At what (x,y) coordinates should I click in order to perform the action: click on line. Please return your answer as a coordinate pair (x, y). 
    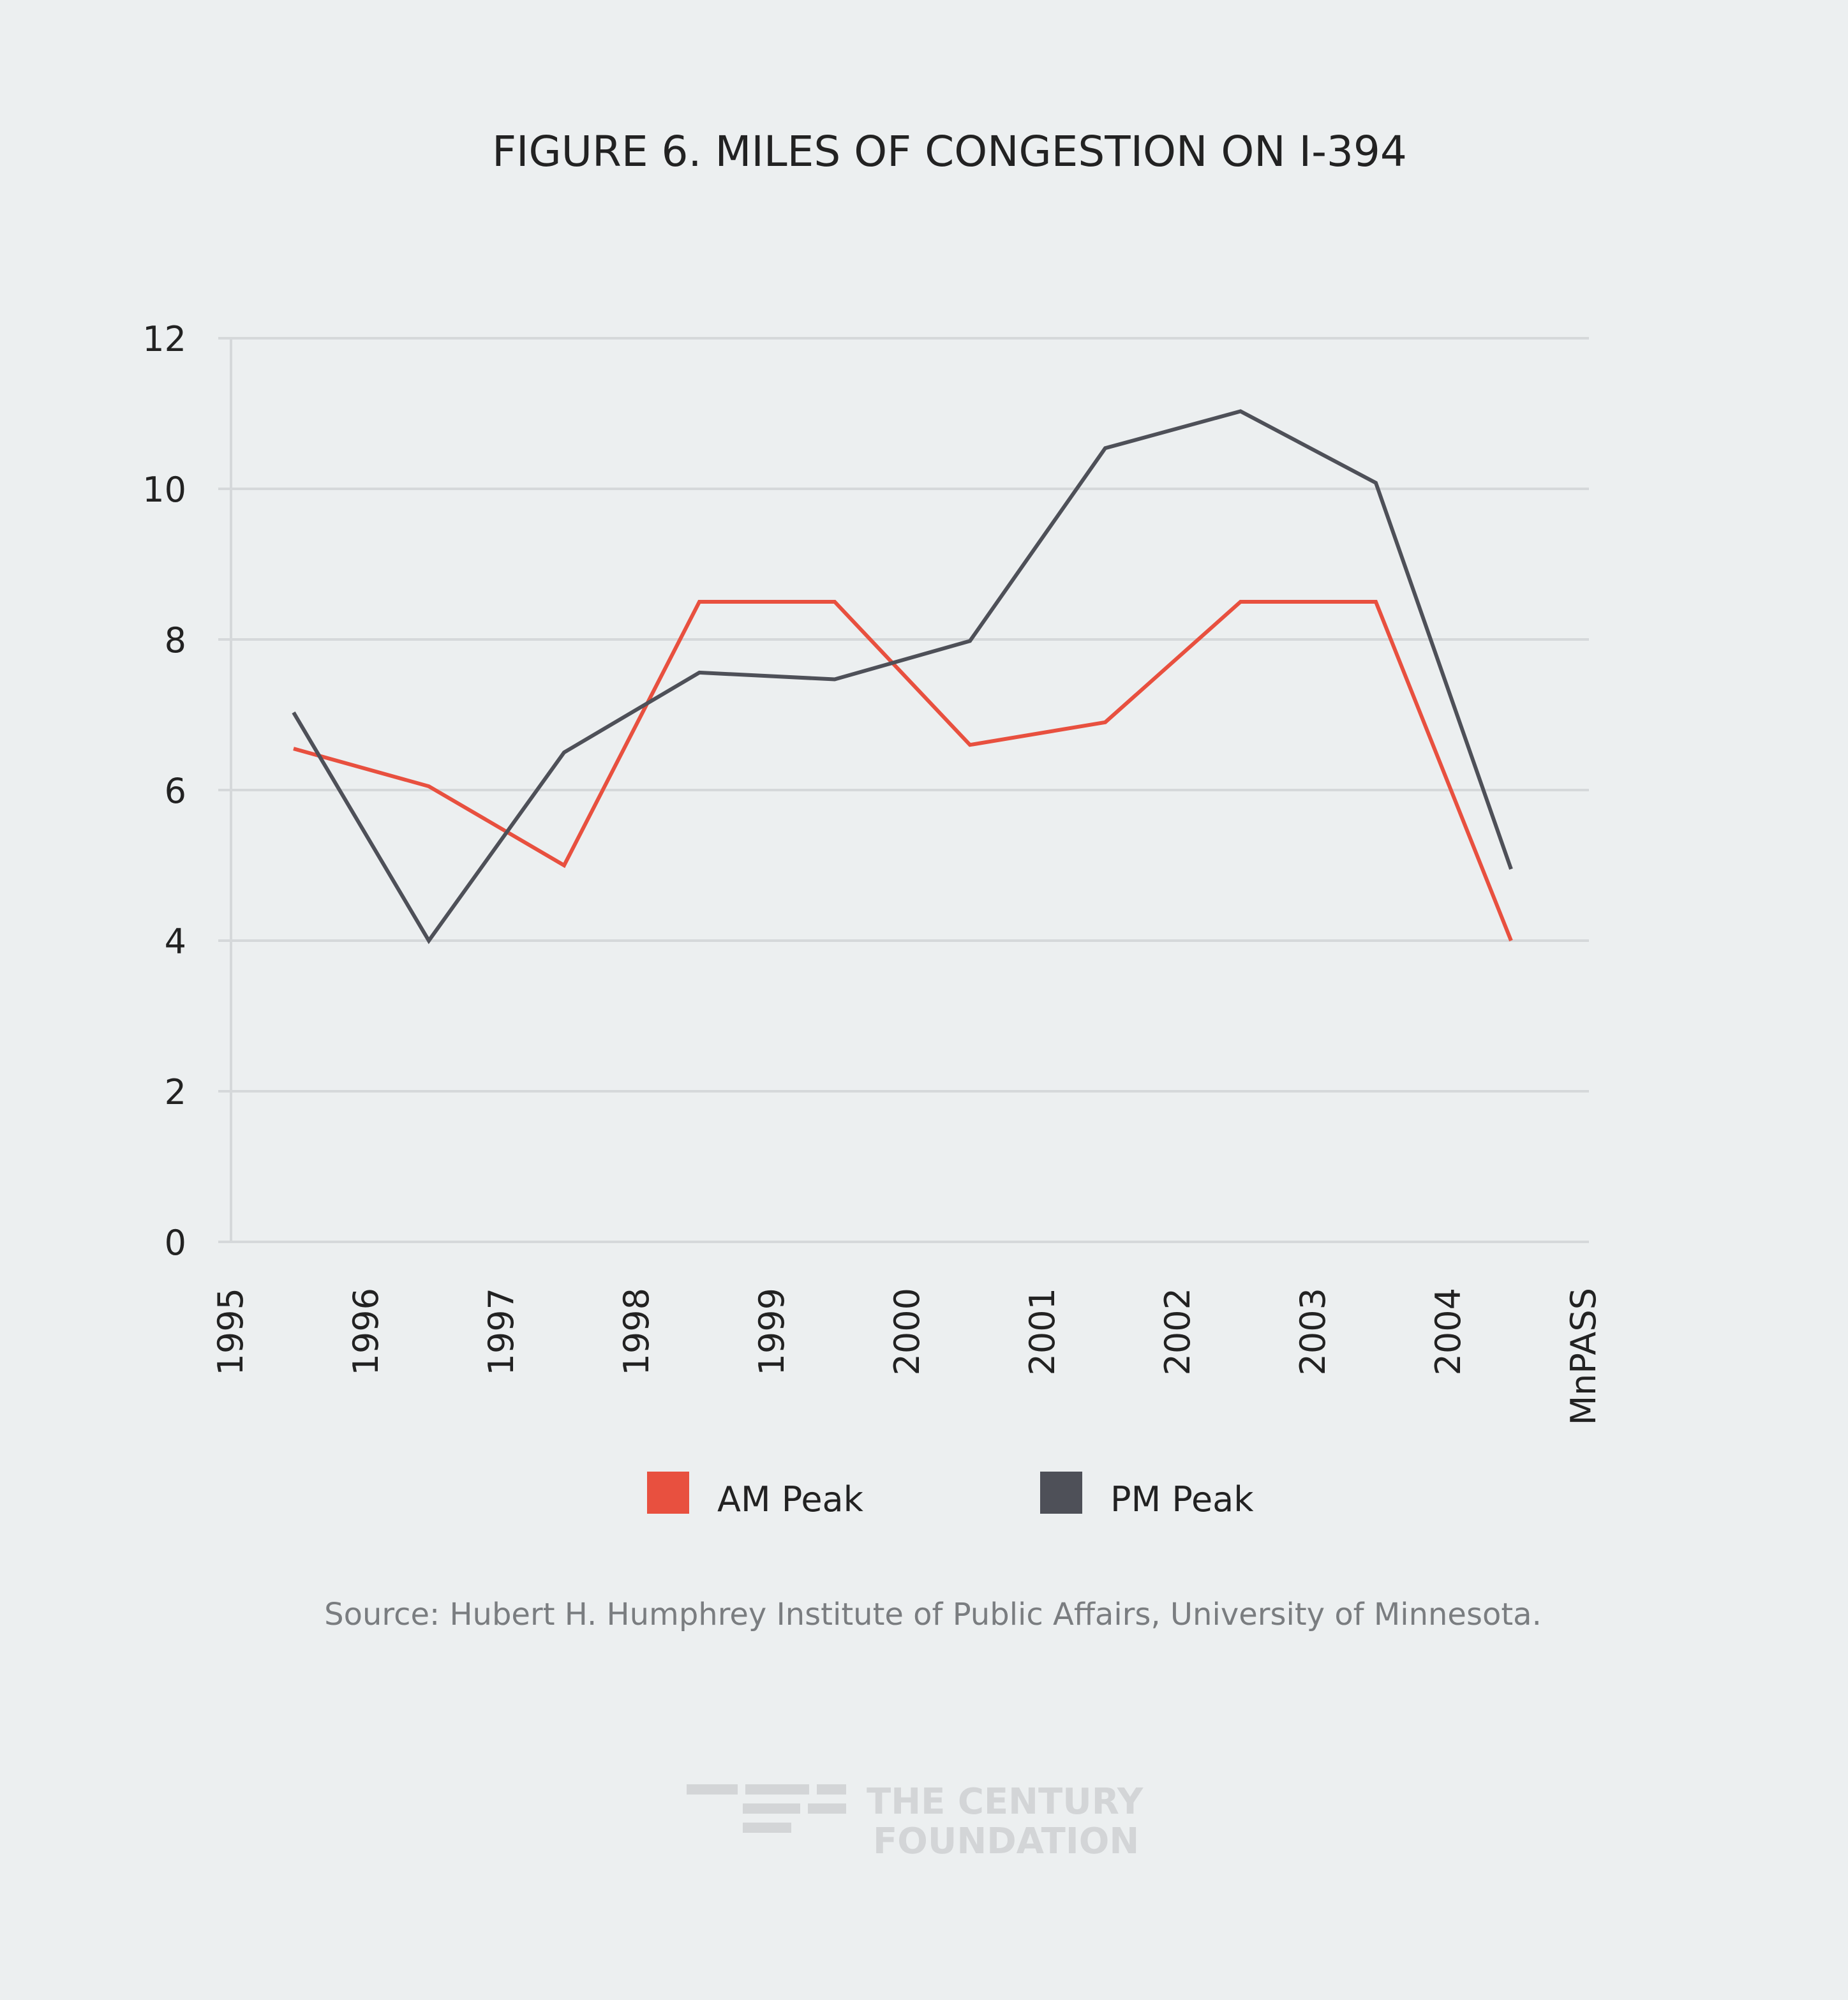
    Looking at the image, I should click on (903, 771).